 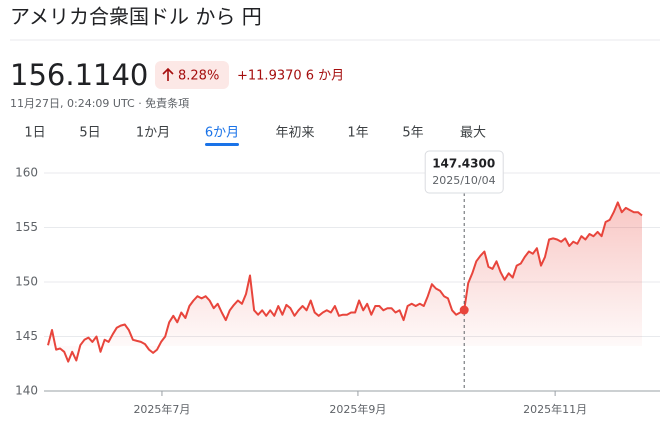 I want to click on tab: 5日, so click(x=89, y=133).